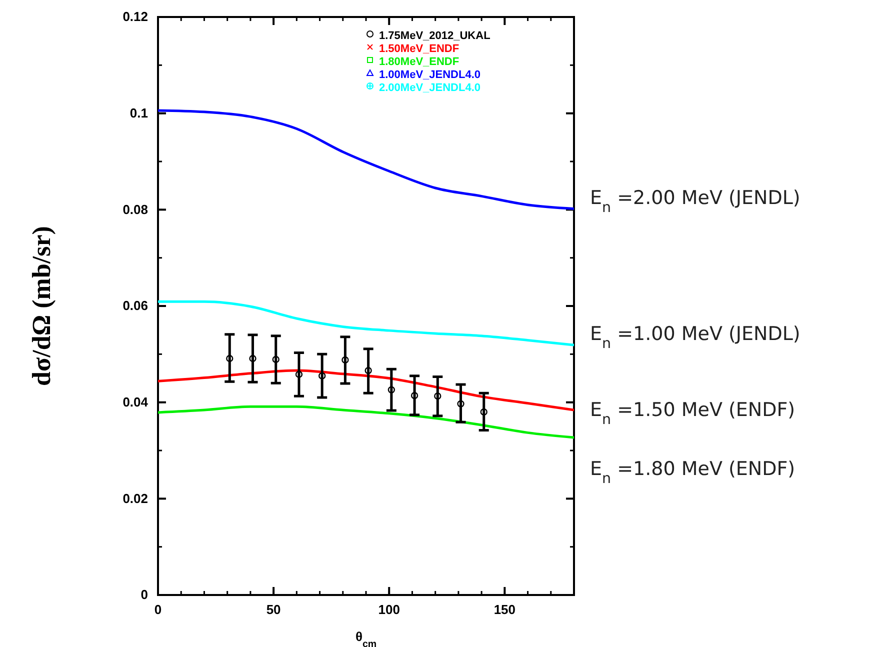 This screenshot has width=873, height=647. What do you see at coordinates (695, 337) in the screenshot?
I see `text: E$_{n}$ =1.00 MeV (JENDL)` at bounding box center [695, 337].